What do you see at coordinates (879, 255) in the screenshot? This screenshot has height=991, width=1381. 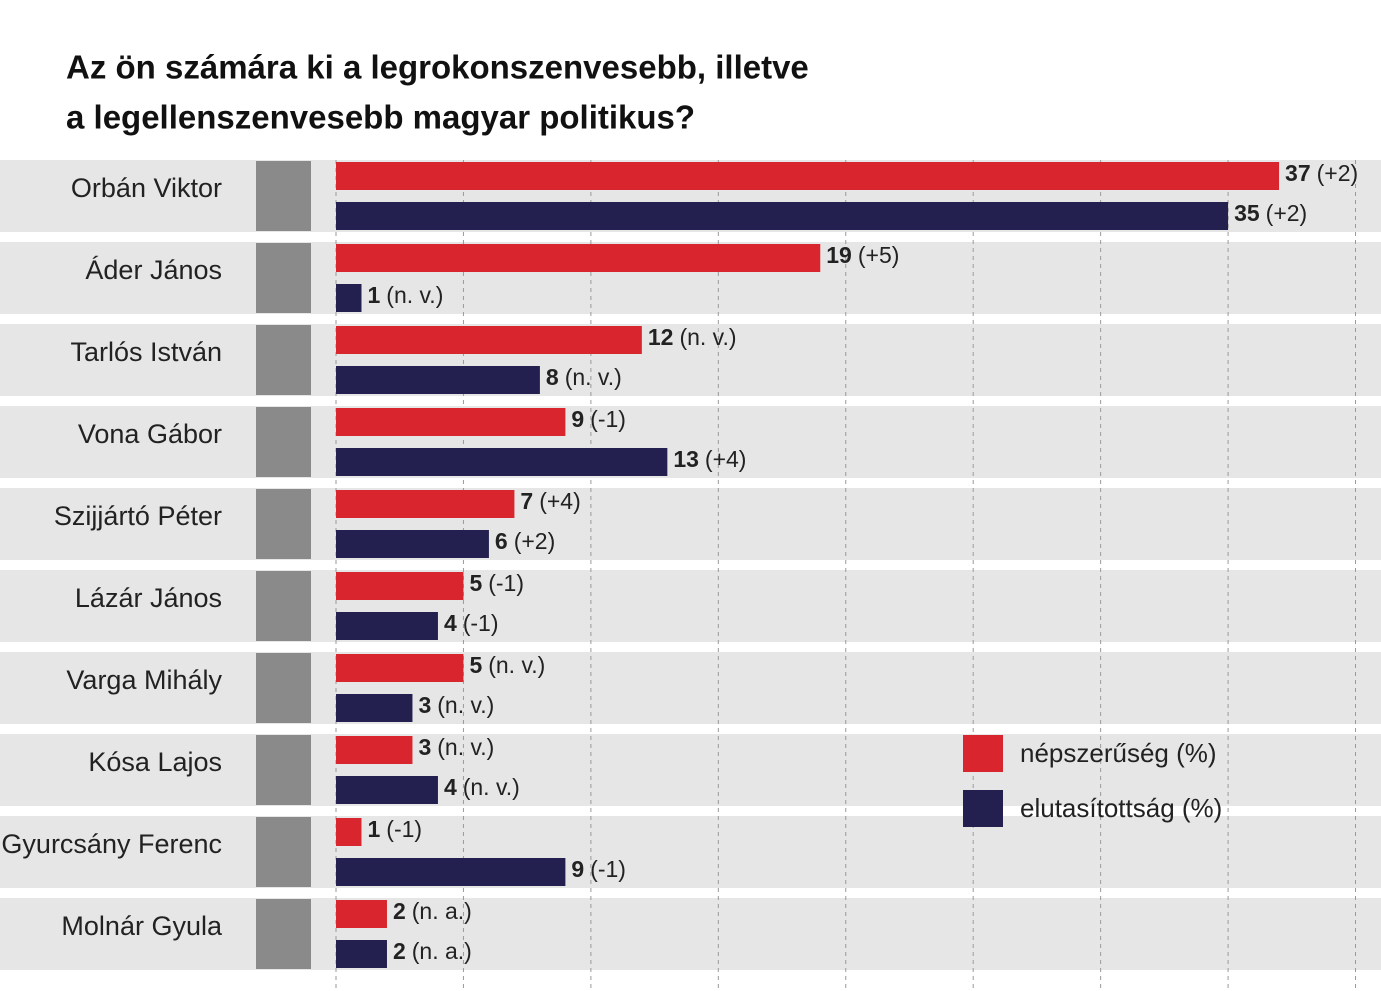 I see `value-change: (+5)` at bounding box center [879, 255].